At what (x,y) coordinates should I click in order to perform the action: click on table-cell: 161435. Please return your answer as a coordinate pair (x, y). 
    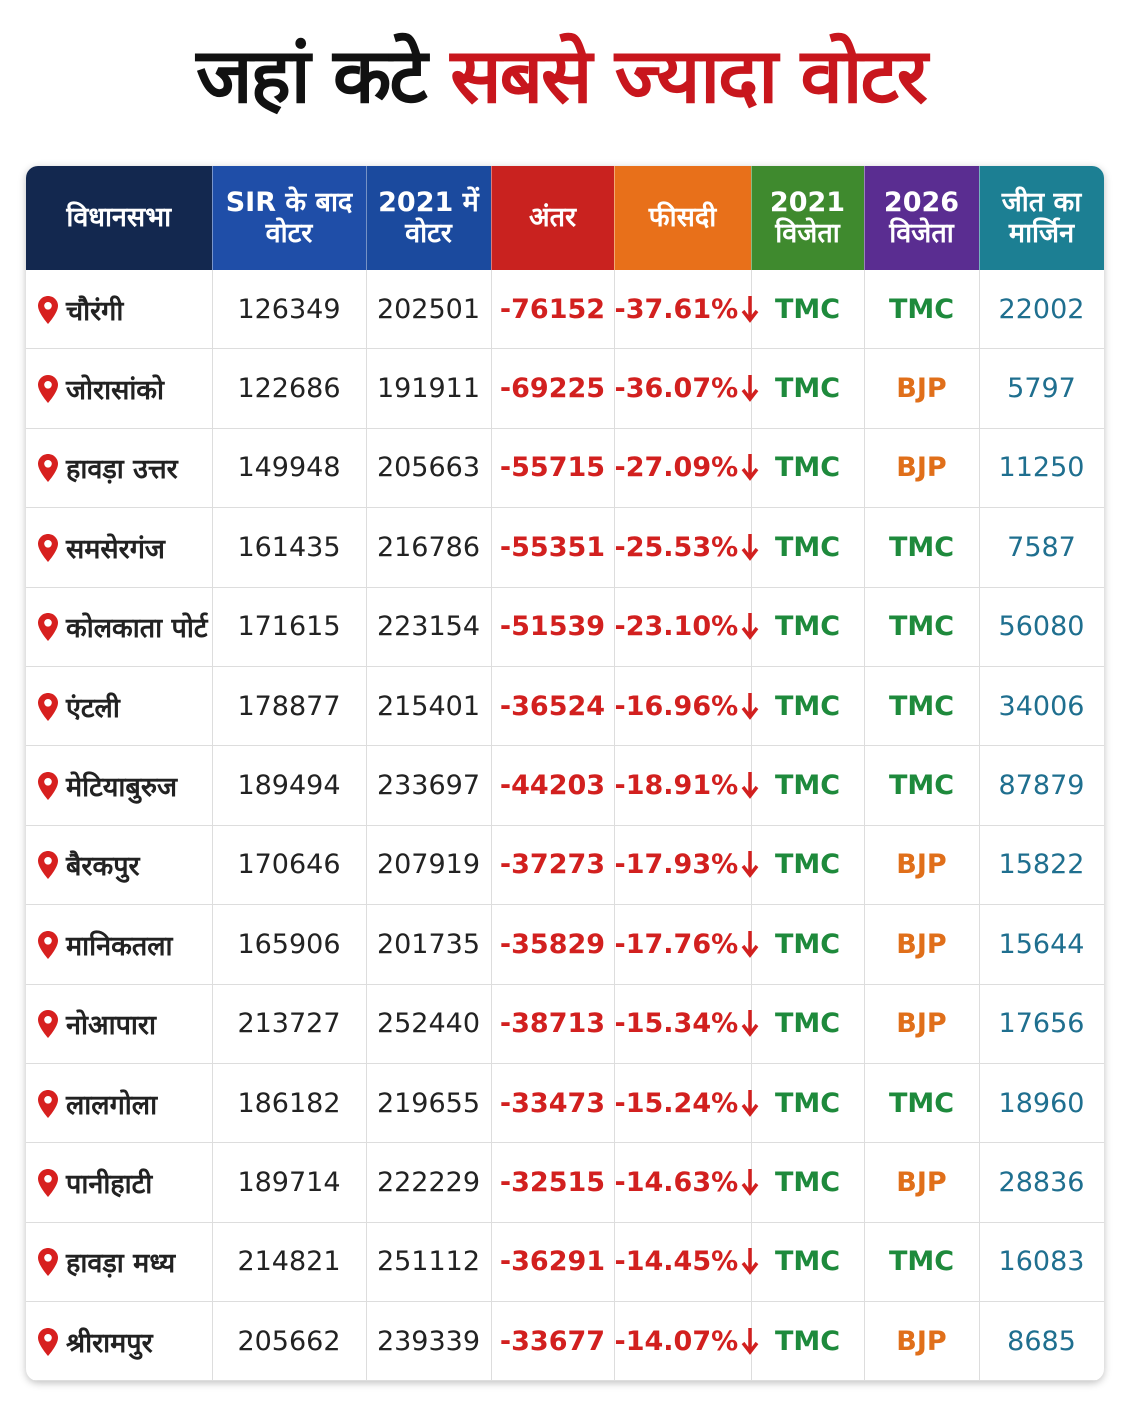
    Looking at the image, I should click on (289, 547).